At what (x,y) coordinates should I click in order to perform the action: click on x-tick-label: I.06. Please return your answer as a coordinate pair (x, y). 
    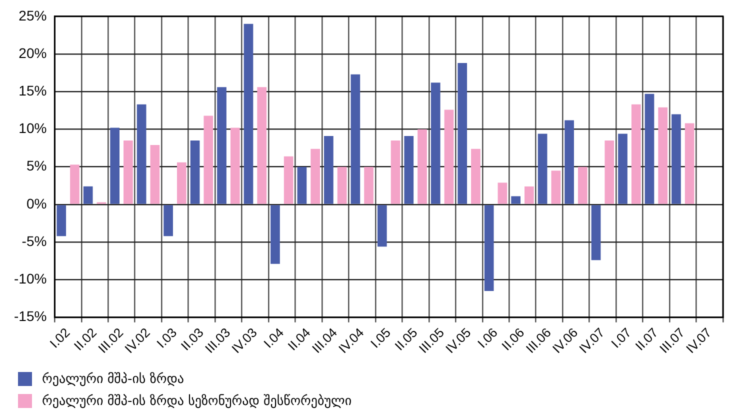
    Looking at the image, I should click on (487, 337).